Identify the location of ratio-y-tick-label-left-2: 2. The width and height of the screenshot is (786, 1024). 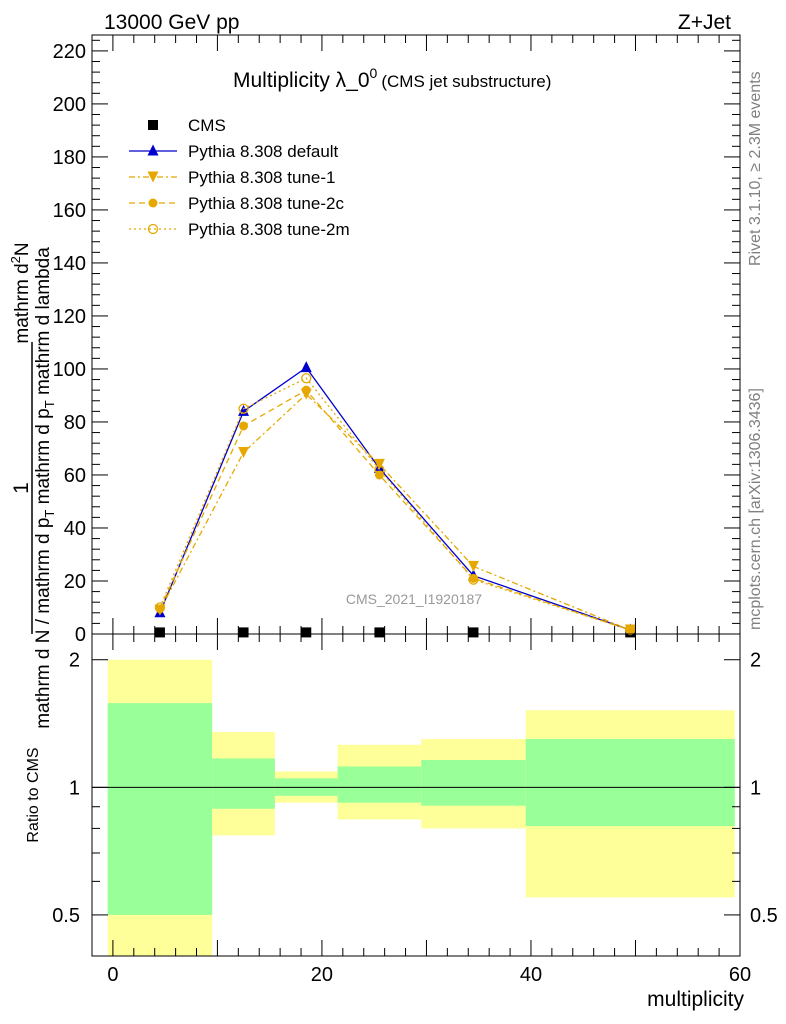
(74, 661).